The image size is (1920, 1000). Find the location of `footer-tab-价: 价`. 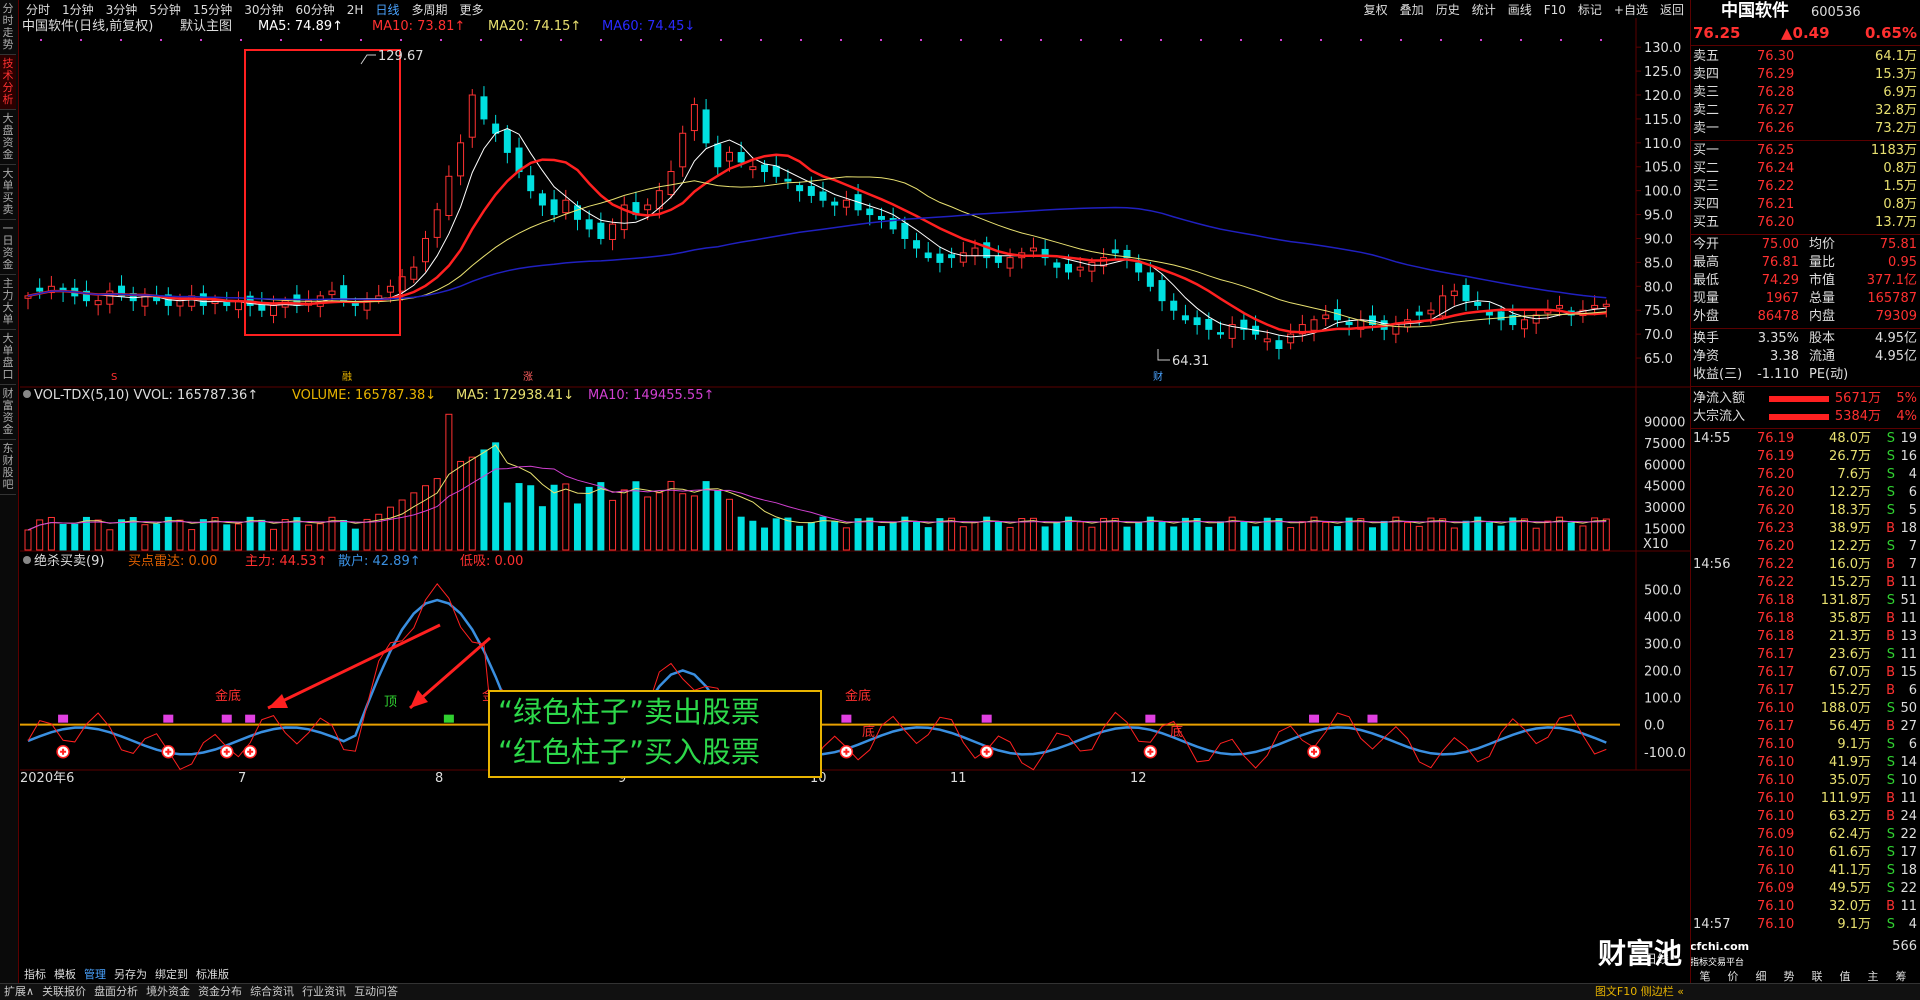

footer-tab-价: 价 is located at coordinates (1733, 976).